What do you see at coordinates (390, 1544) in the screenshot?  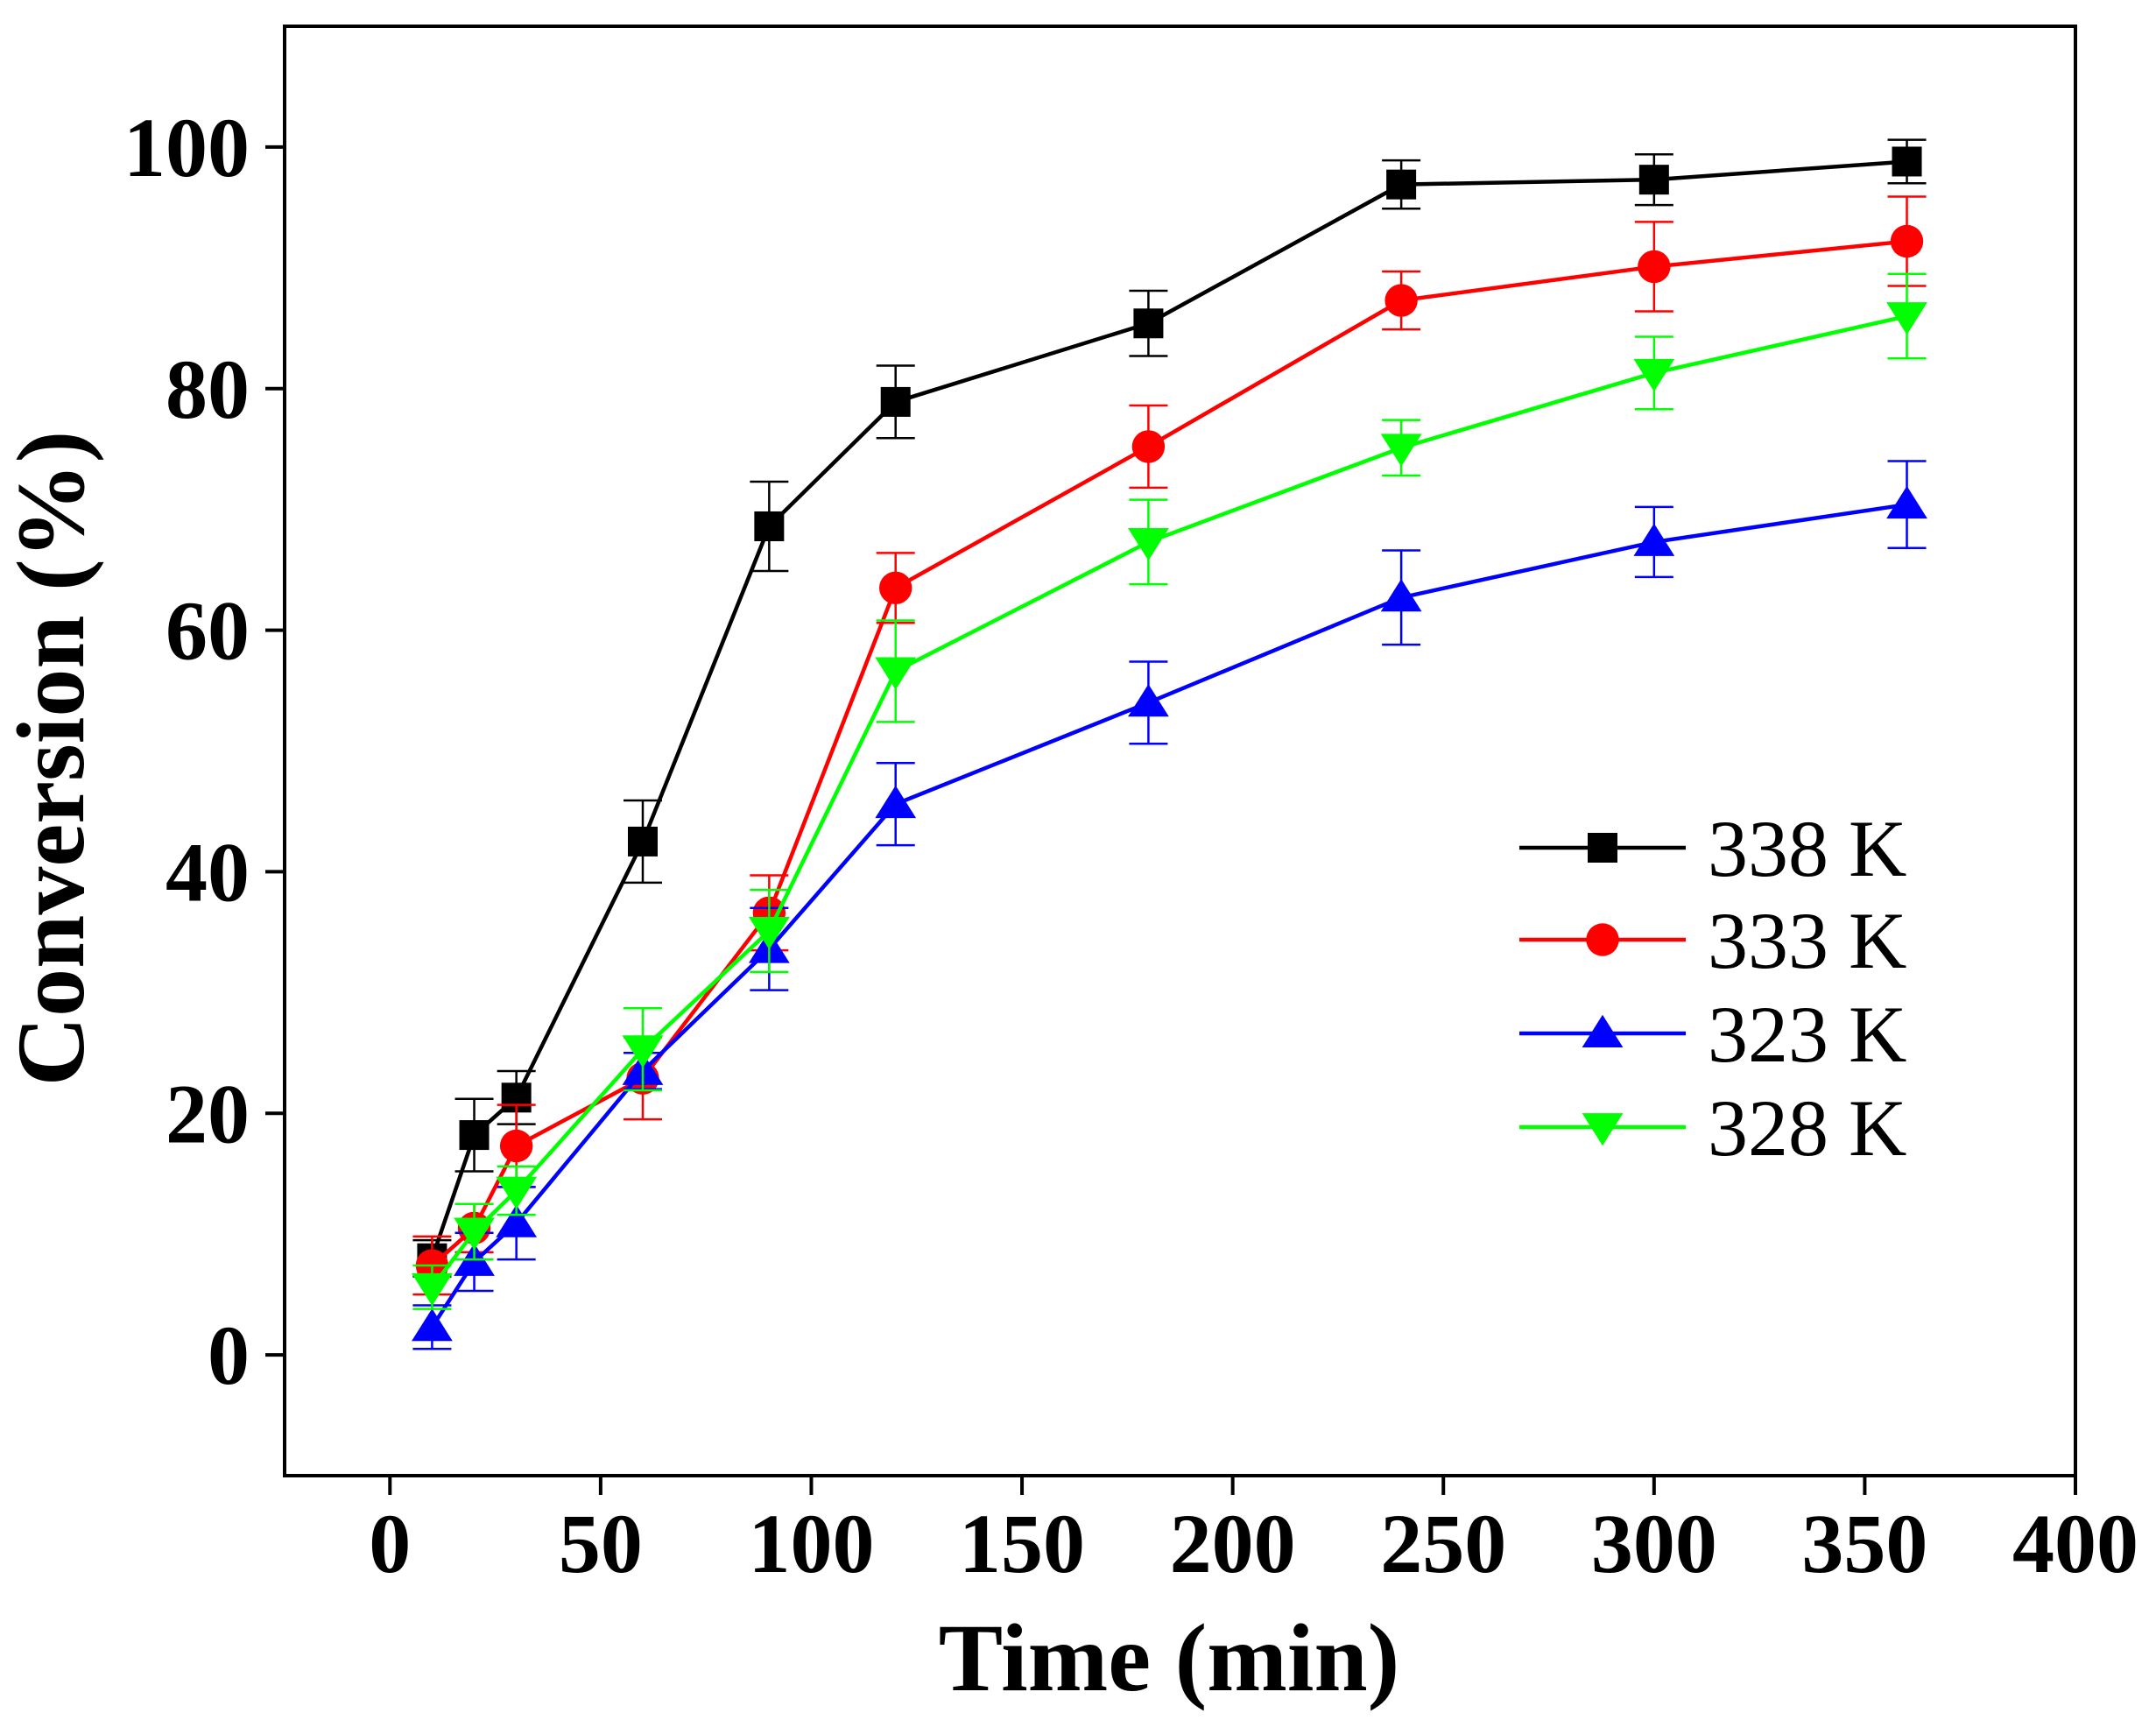 I see `x-tick-label: 0` at bounding box center [390, 1544].